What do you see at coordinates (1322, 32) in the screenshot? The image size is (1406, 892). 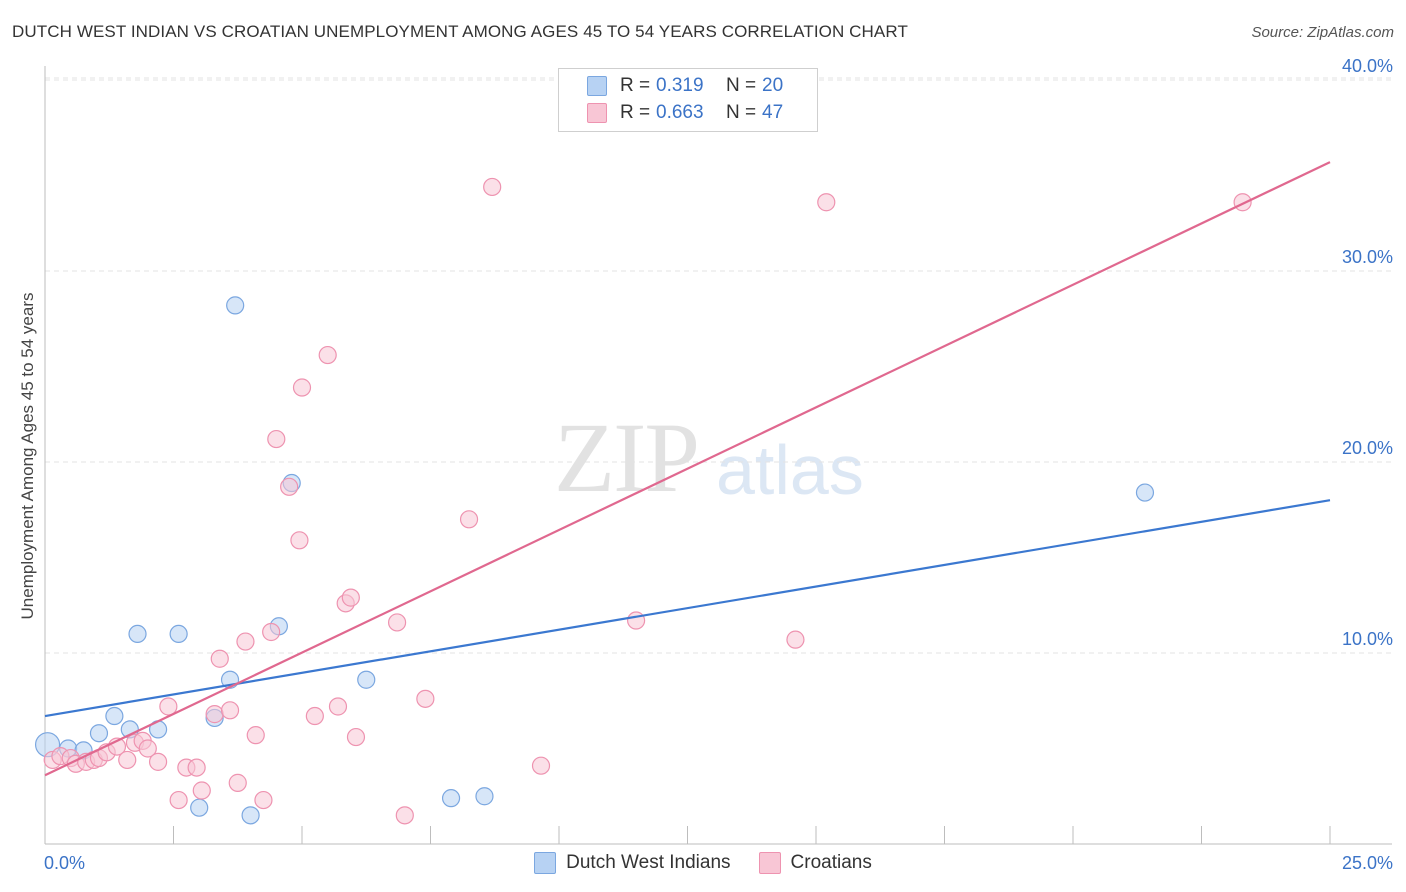 I see `source-label: Source: ZipAtlas.com` at bounding box center [1322, 32].